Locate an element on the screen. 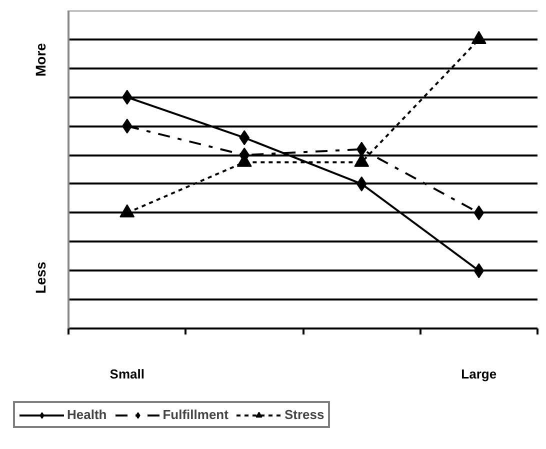 The width and height of the screenshot is (546, 449). x-tick-label: Small is located at coordinates (127, 374).